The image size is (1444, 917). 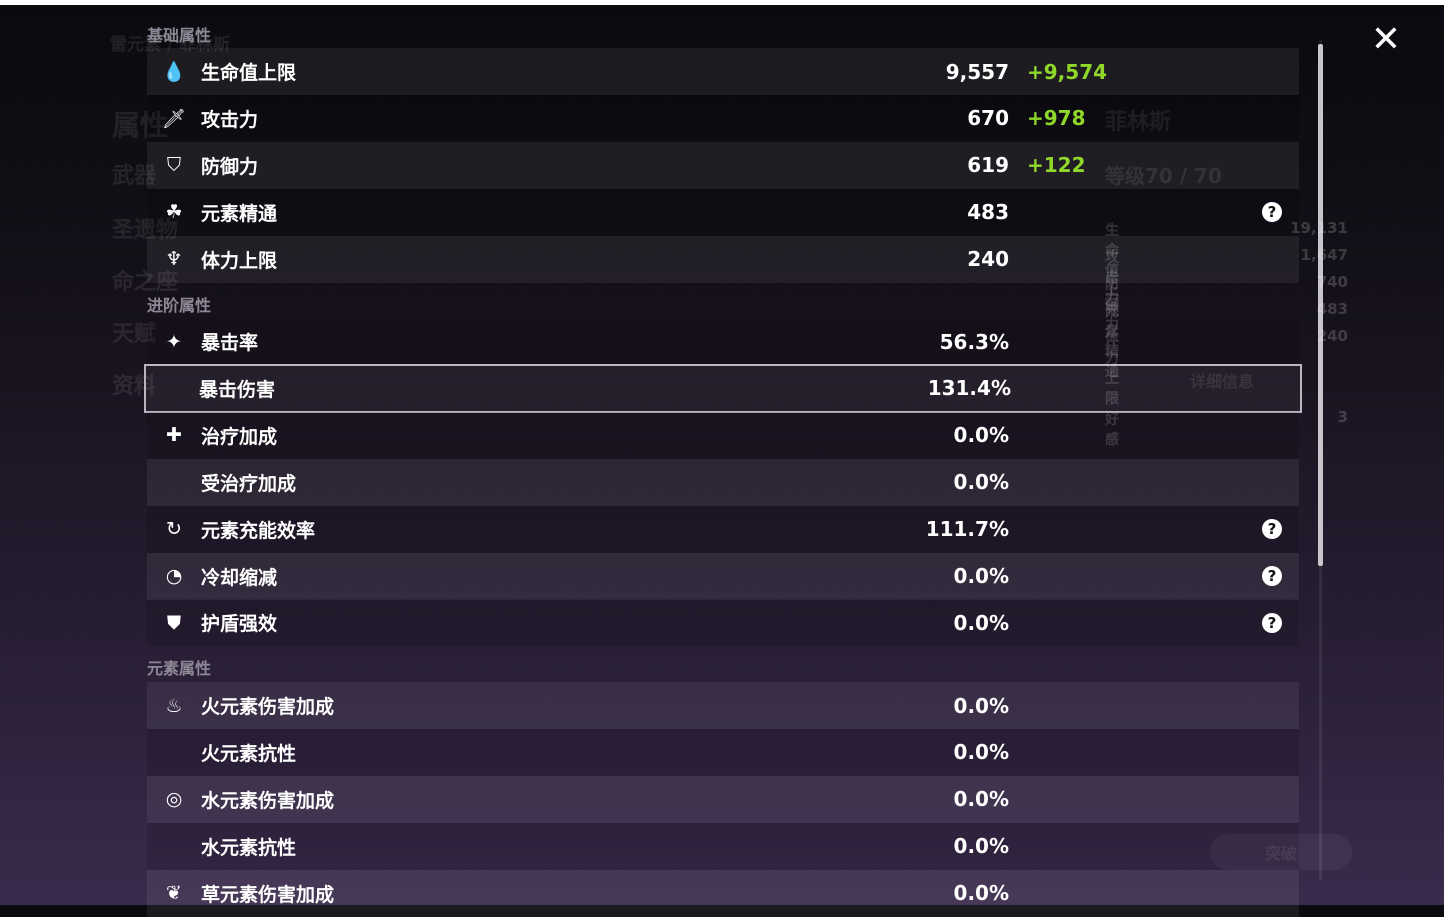 I want to click on stat-label: 火元素伤害加成, so click(x=268, y=707).